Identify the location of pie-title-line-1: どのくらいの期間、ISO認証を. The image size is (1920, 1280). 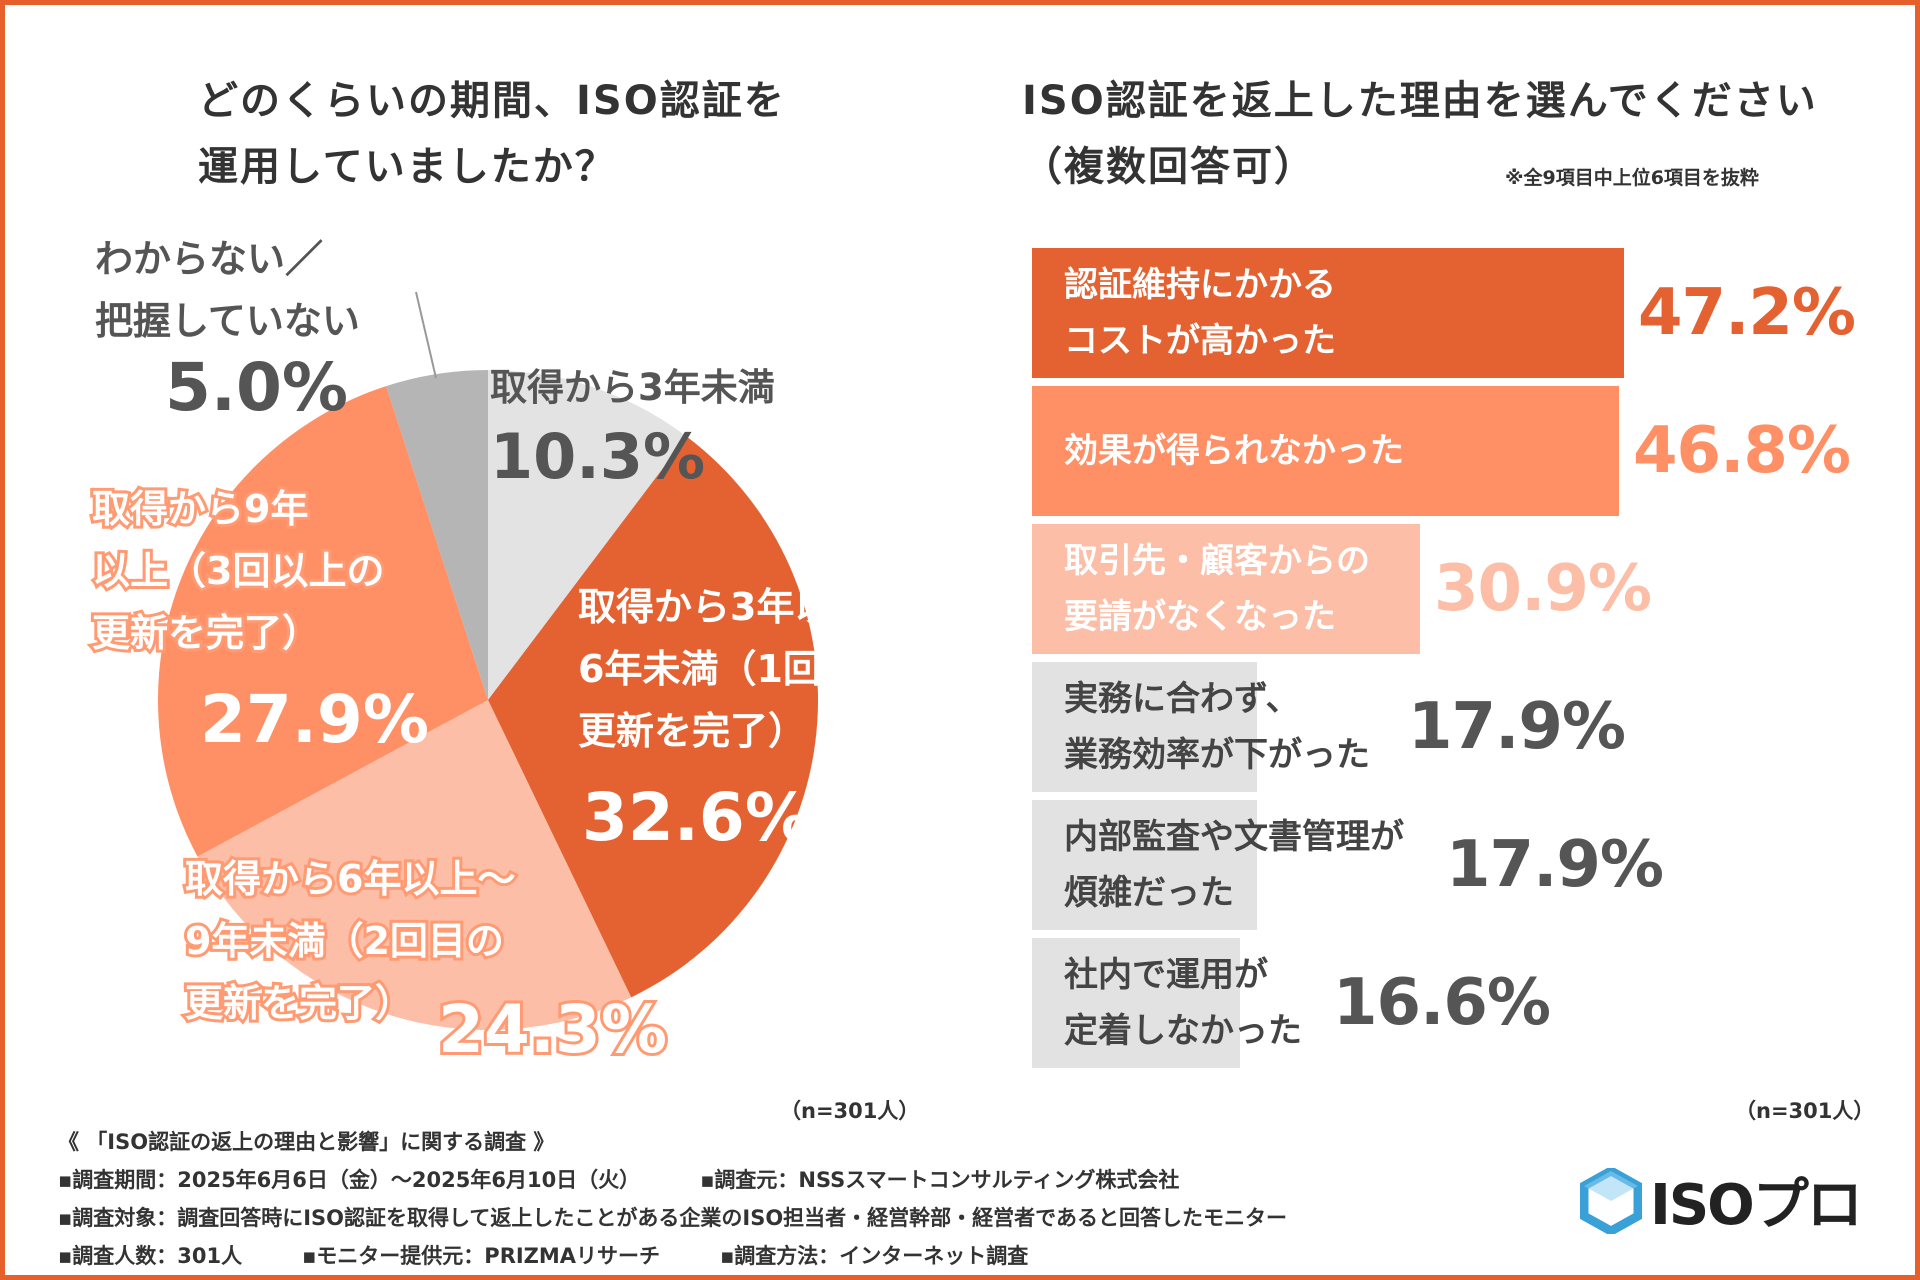
(492, 101).